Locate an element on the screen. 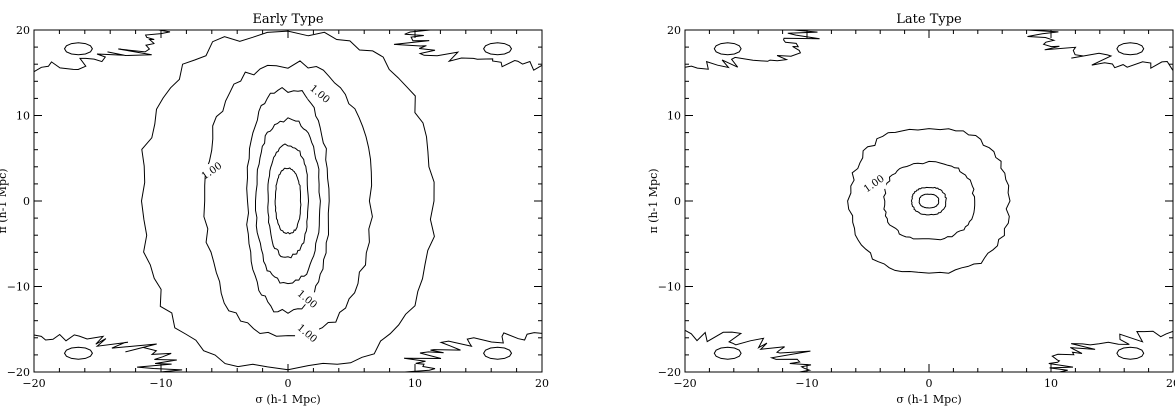 The width and height of the screenshot is (1175, 411). chart-title: Late Type is located at coordinates (929, 19).